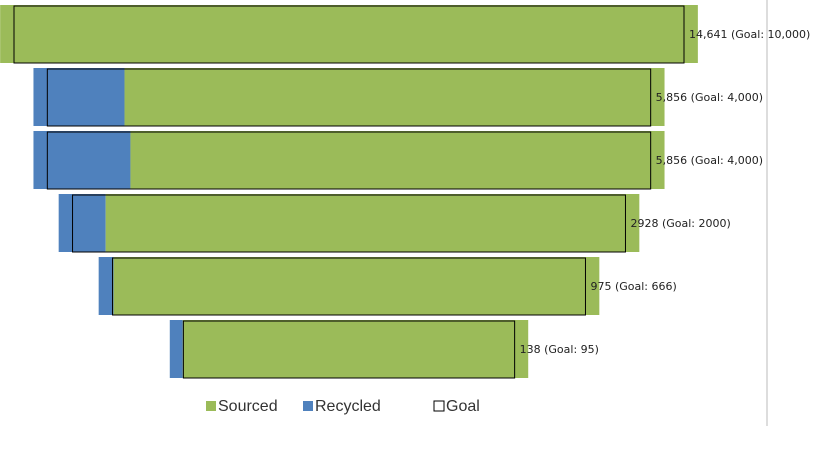  Describe the element at coordinates (348, 406) in the screenshot. I see `legend-label: Recycled` at that location.